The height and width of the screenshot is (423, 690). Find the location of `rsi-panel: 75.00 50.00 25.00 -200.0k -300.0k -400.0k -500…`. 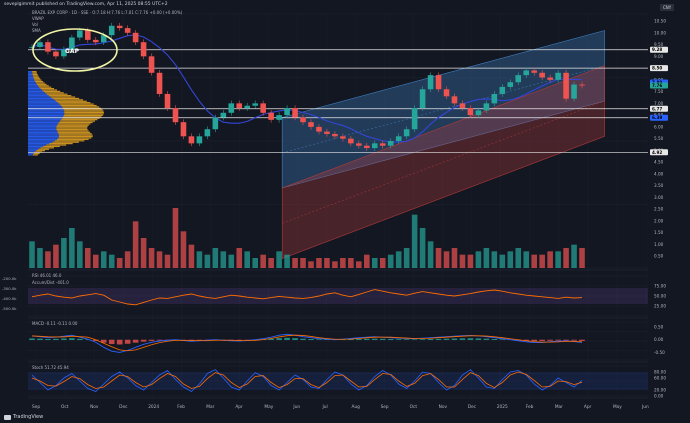

rsi-panel: 75.00 50.00 25.00 -200.0k -300.0k -400.0k -500… is located at coordinates (334, 293).